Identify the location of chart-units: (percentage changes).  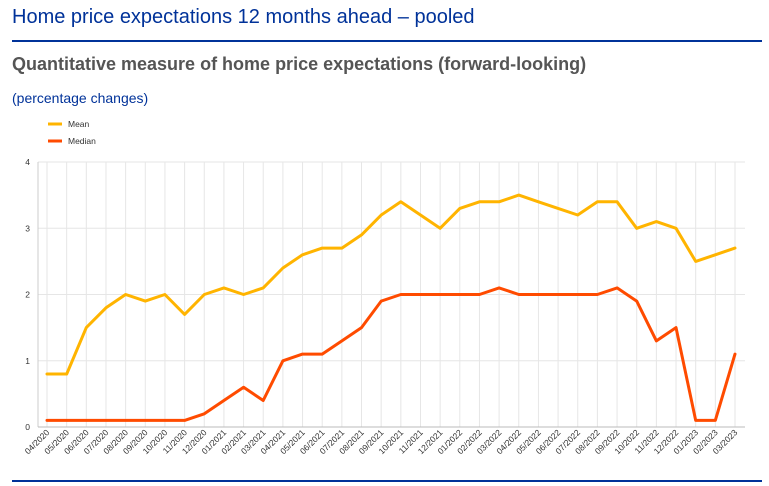
(80, 98).